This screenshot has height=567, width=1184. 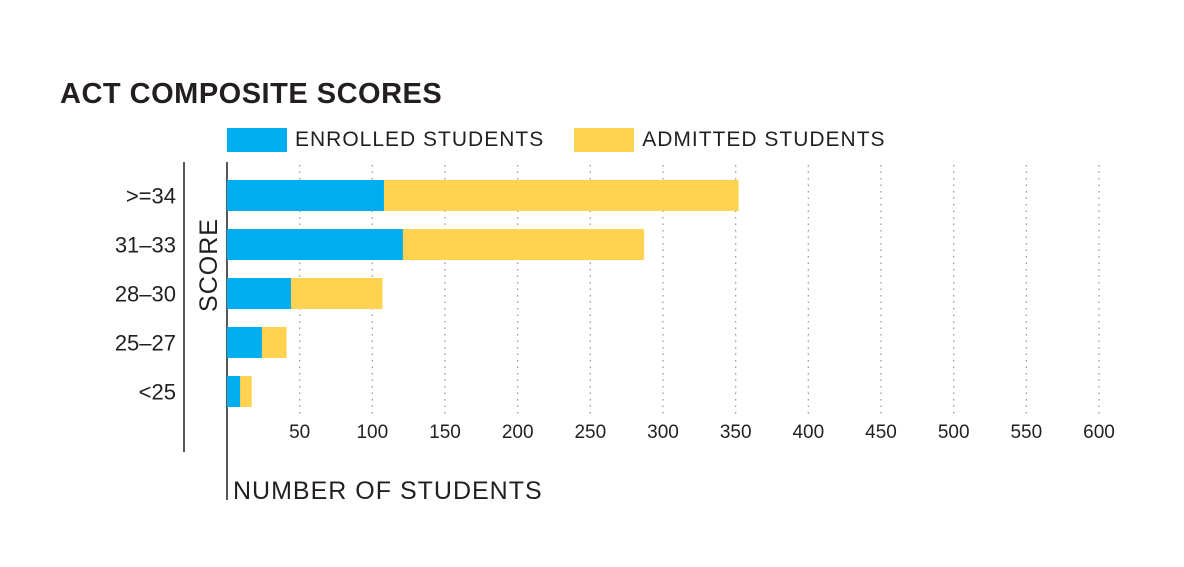 What do you see at coordinates (257, 140) in the screenshot?
I see `legend-swatch-enrolled` at bounding box center [257, 140].